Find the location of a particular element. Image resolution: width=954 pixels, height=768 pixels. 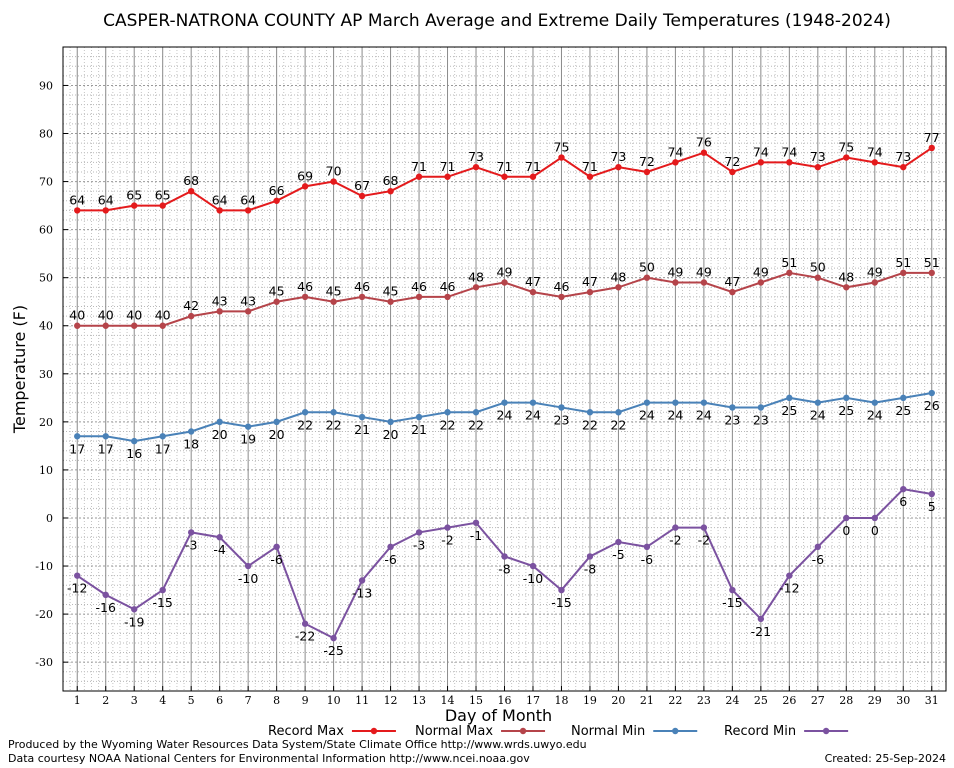

legend-item-normal-min: Normal Min is located at coordinates (634, 731).